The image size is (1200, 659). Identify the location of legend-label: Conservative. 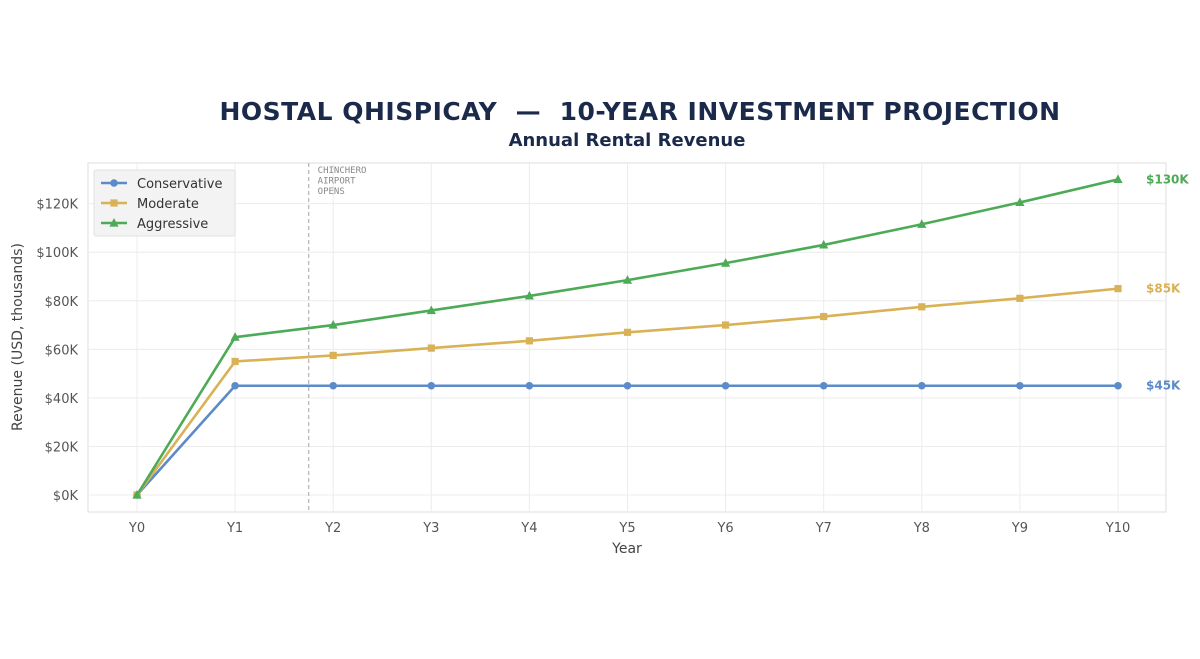
(179, 184).